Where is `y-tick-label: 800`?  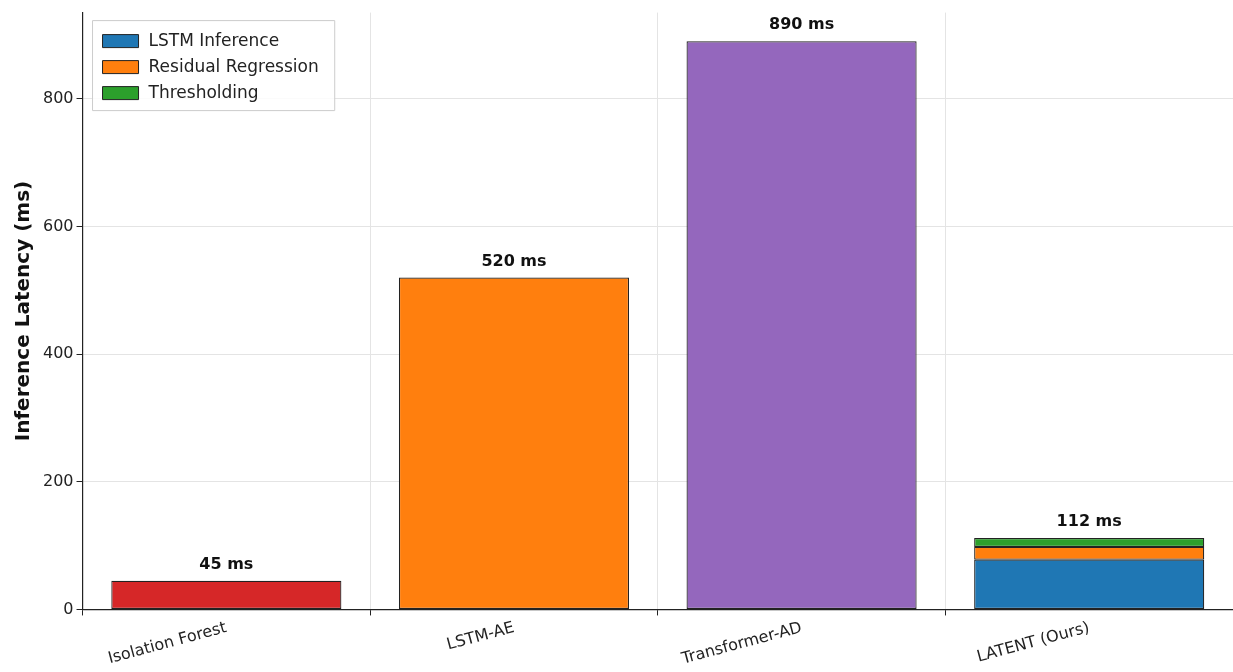 y-tick-label: 800 is located at coordinates (58, 97).